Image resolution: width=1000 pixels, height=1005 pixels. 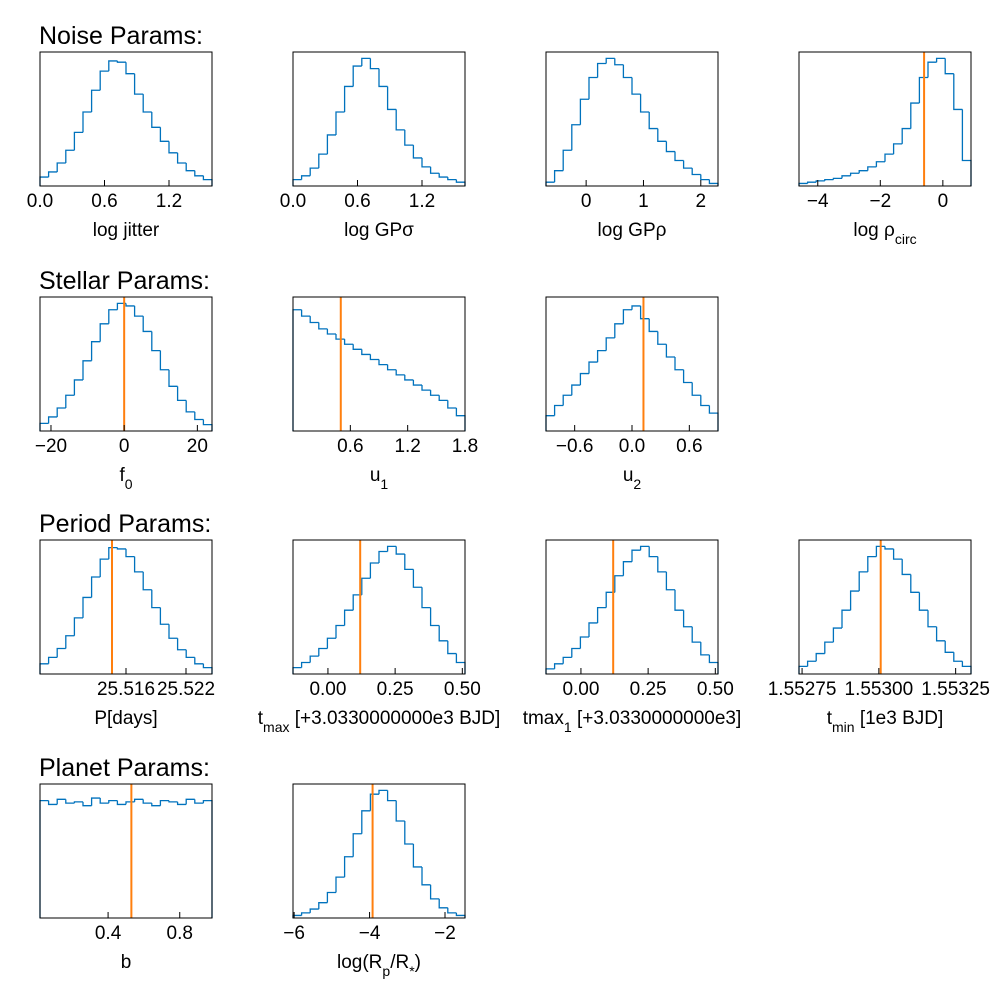 I want to click on x-tick-label: 0.4, so click(x=108, y=933).